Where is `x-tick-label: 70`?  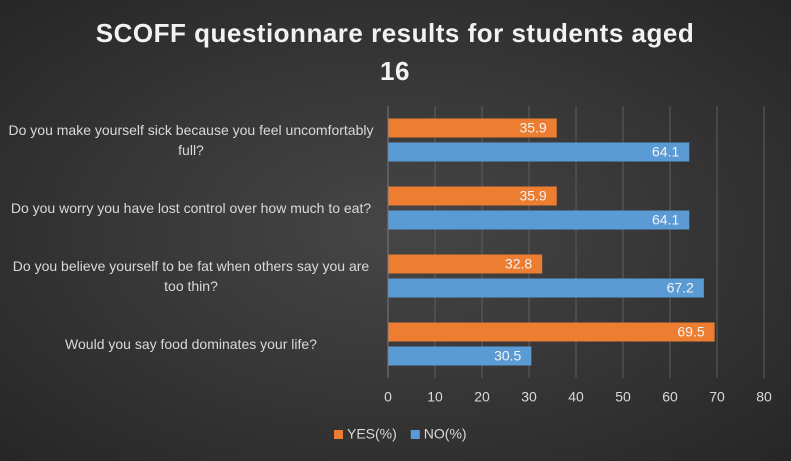
x-tick-label: 70 is located at coordinates (717, 397).